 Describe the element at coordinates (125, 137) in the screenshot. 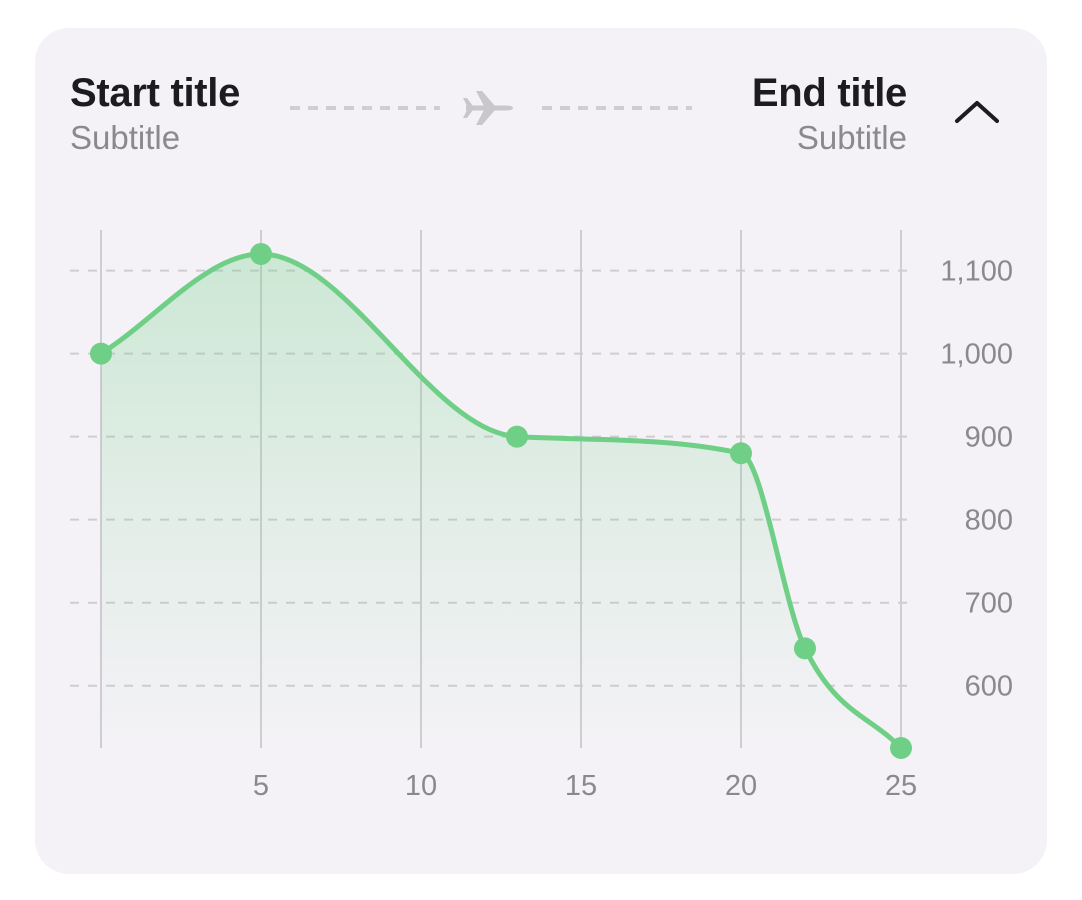

I see `start-subtitle: Subtitle` at that location.